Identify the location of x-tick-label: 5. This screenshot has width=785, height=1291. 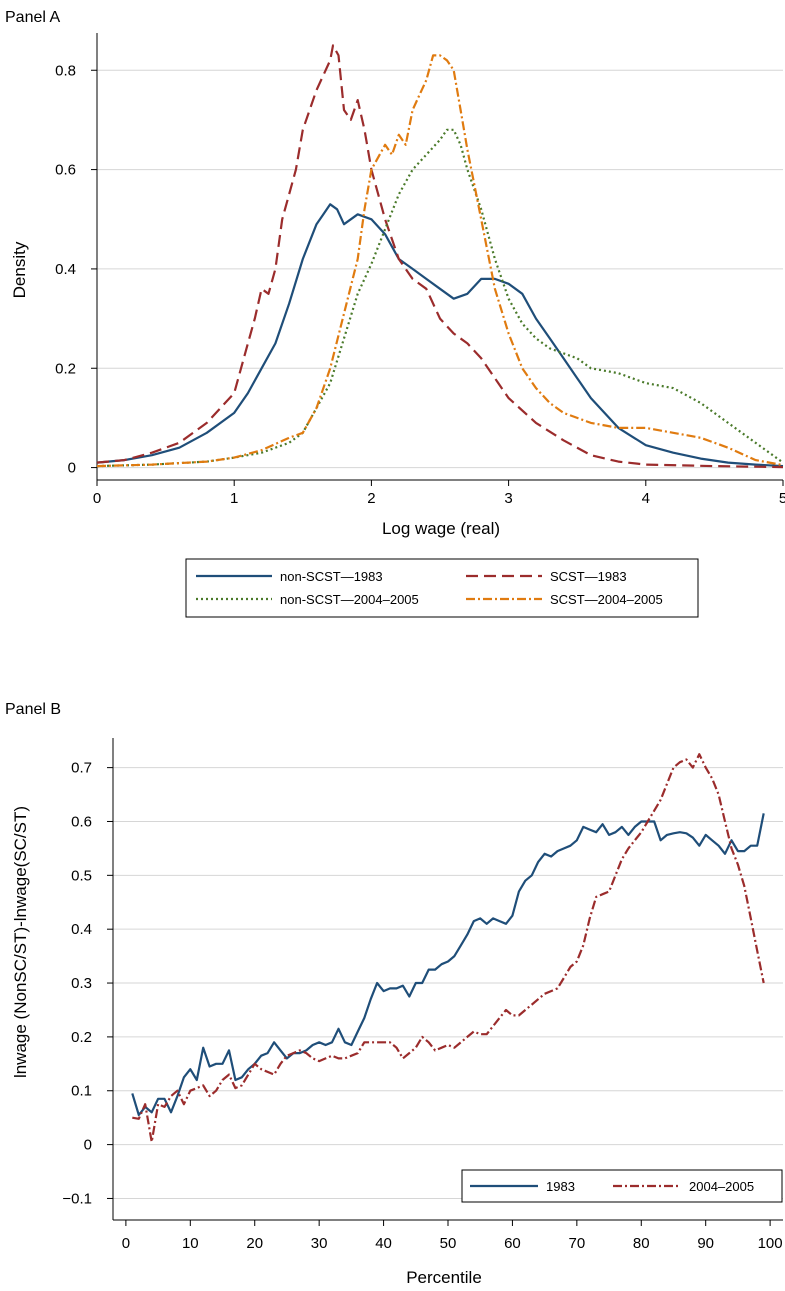
(782, 498).